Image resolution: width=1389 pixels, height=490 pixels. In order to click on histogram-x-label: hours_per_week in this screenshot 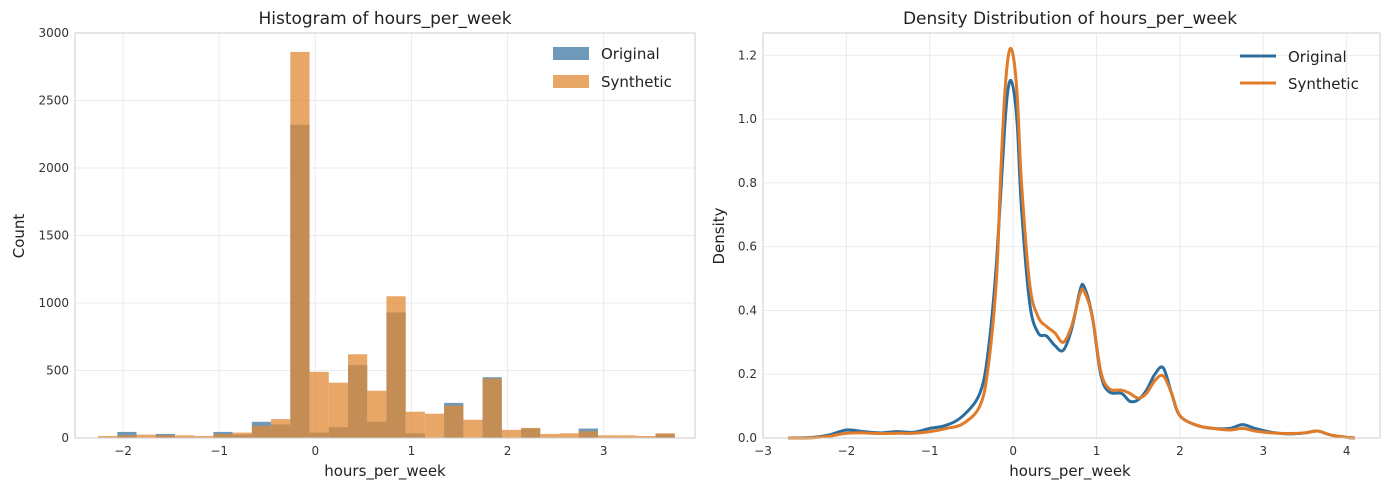, I will do `click(385, 471)`.